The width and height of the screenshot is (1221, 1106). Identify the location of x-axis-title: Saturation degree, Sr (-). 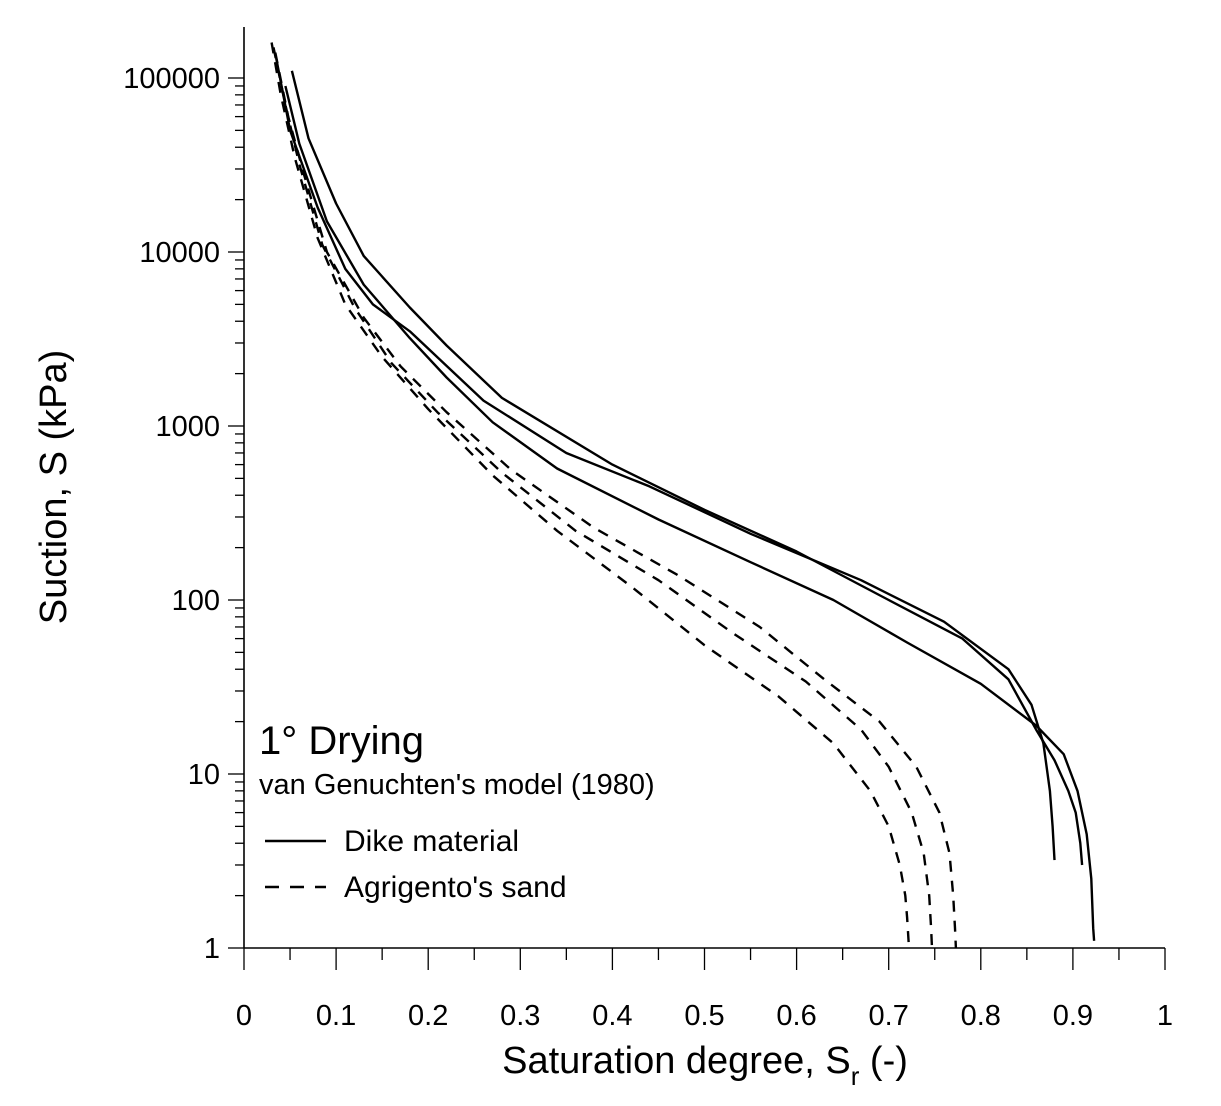
(705, 1065).